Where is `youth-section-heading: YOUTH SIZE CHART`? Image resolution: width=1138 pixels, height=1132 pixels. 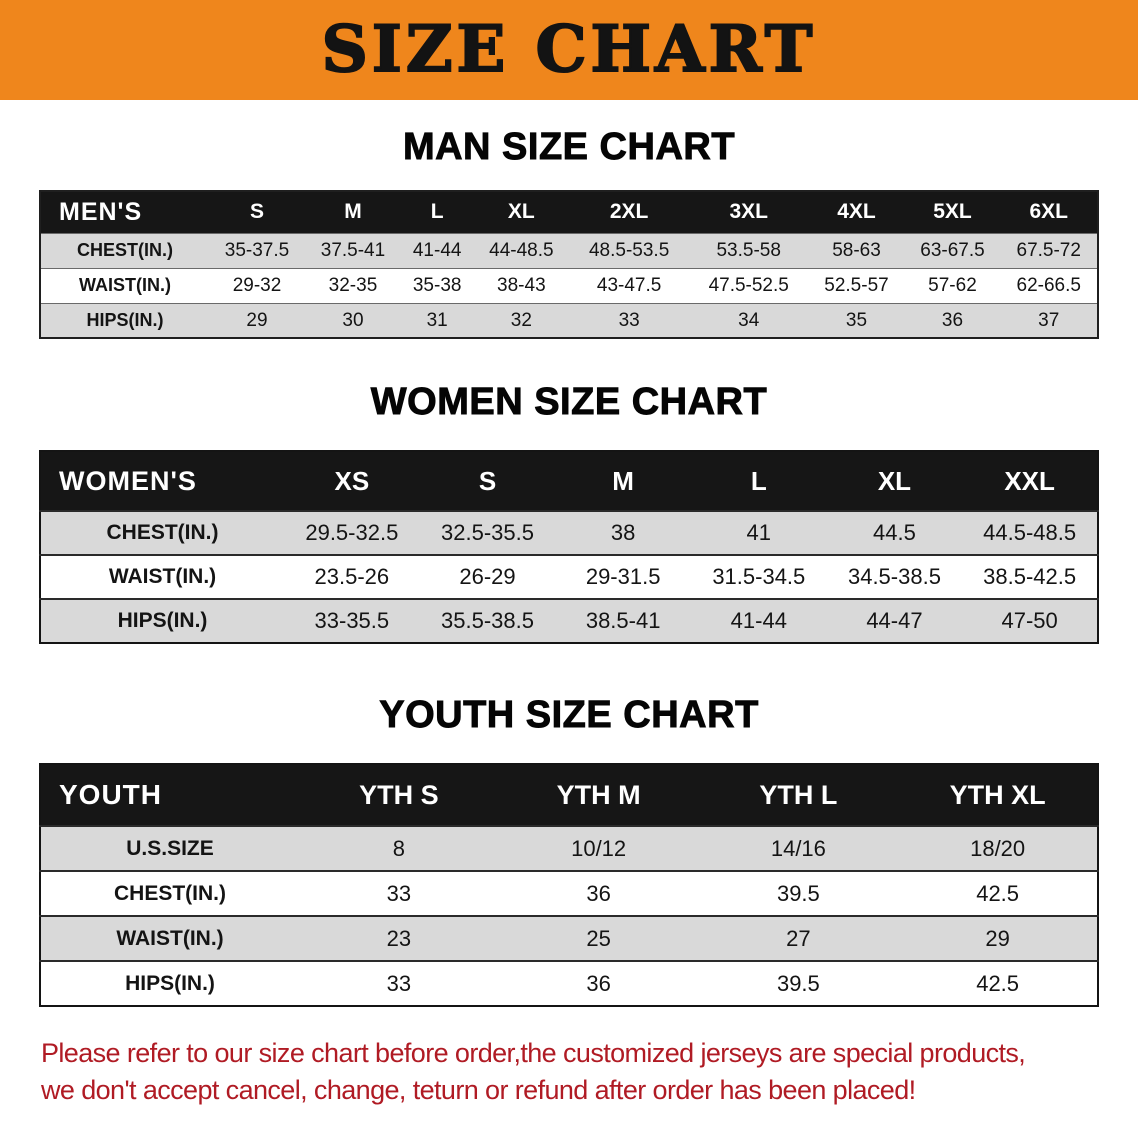 youth-section-heading: YOUTH SIZE CHART is located at coordinates (569, 715).